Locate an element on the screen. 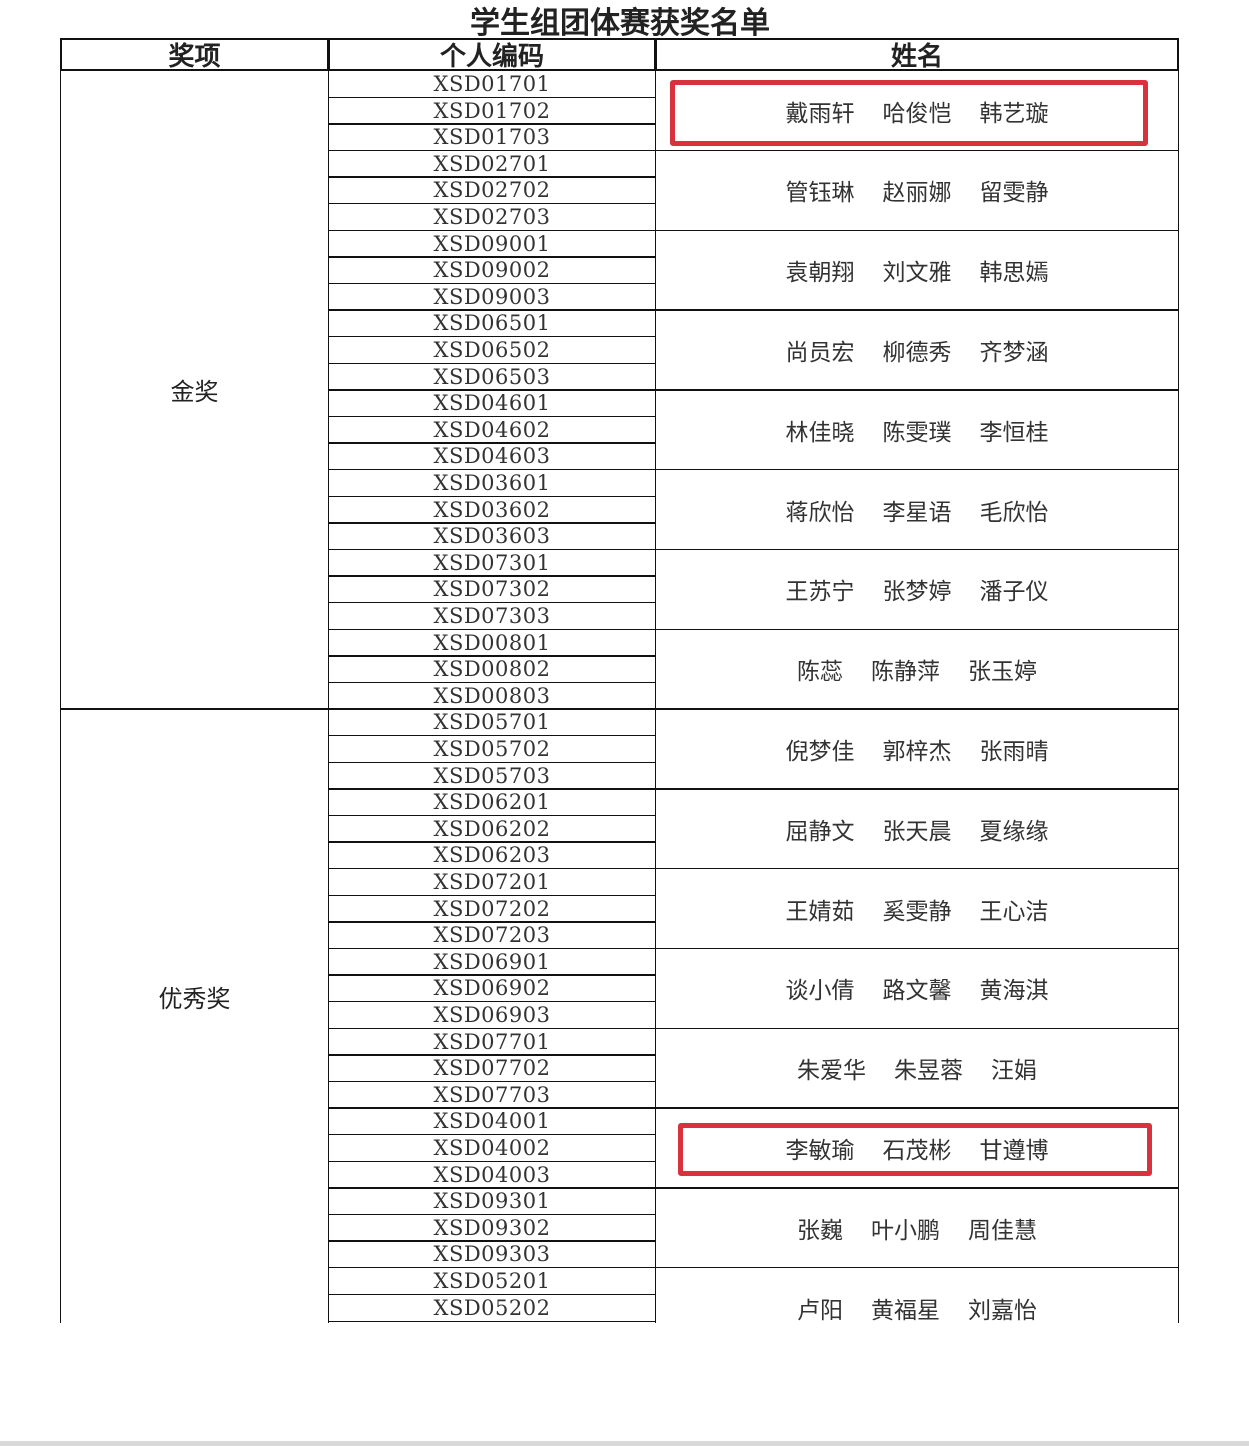  student-name: 毛欣怡 is located at coordinates (1014, 512).